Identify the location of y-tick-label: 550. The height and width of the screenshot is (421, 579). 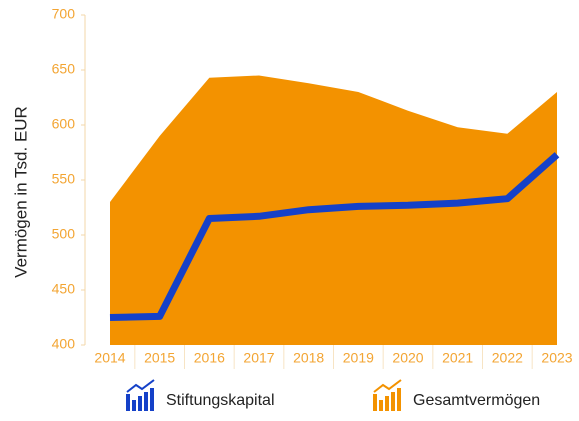
(64, 179).